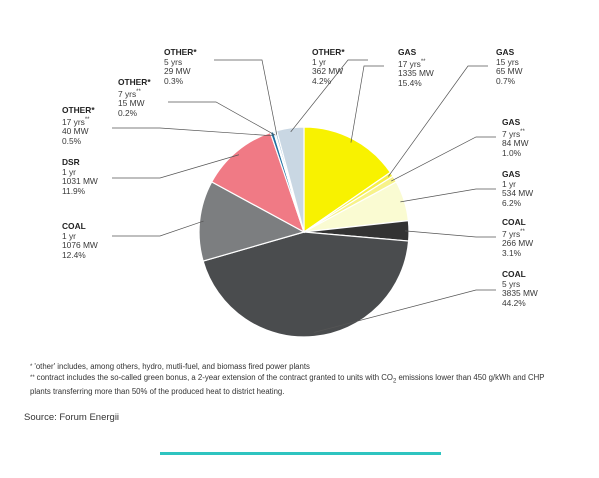 This screenshot has width=599, height=478. I want to click on slice-capacity: 29 MW, so click(177, 71).